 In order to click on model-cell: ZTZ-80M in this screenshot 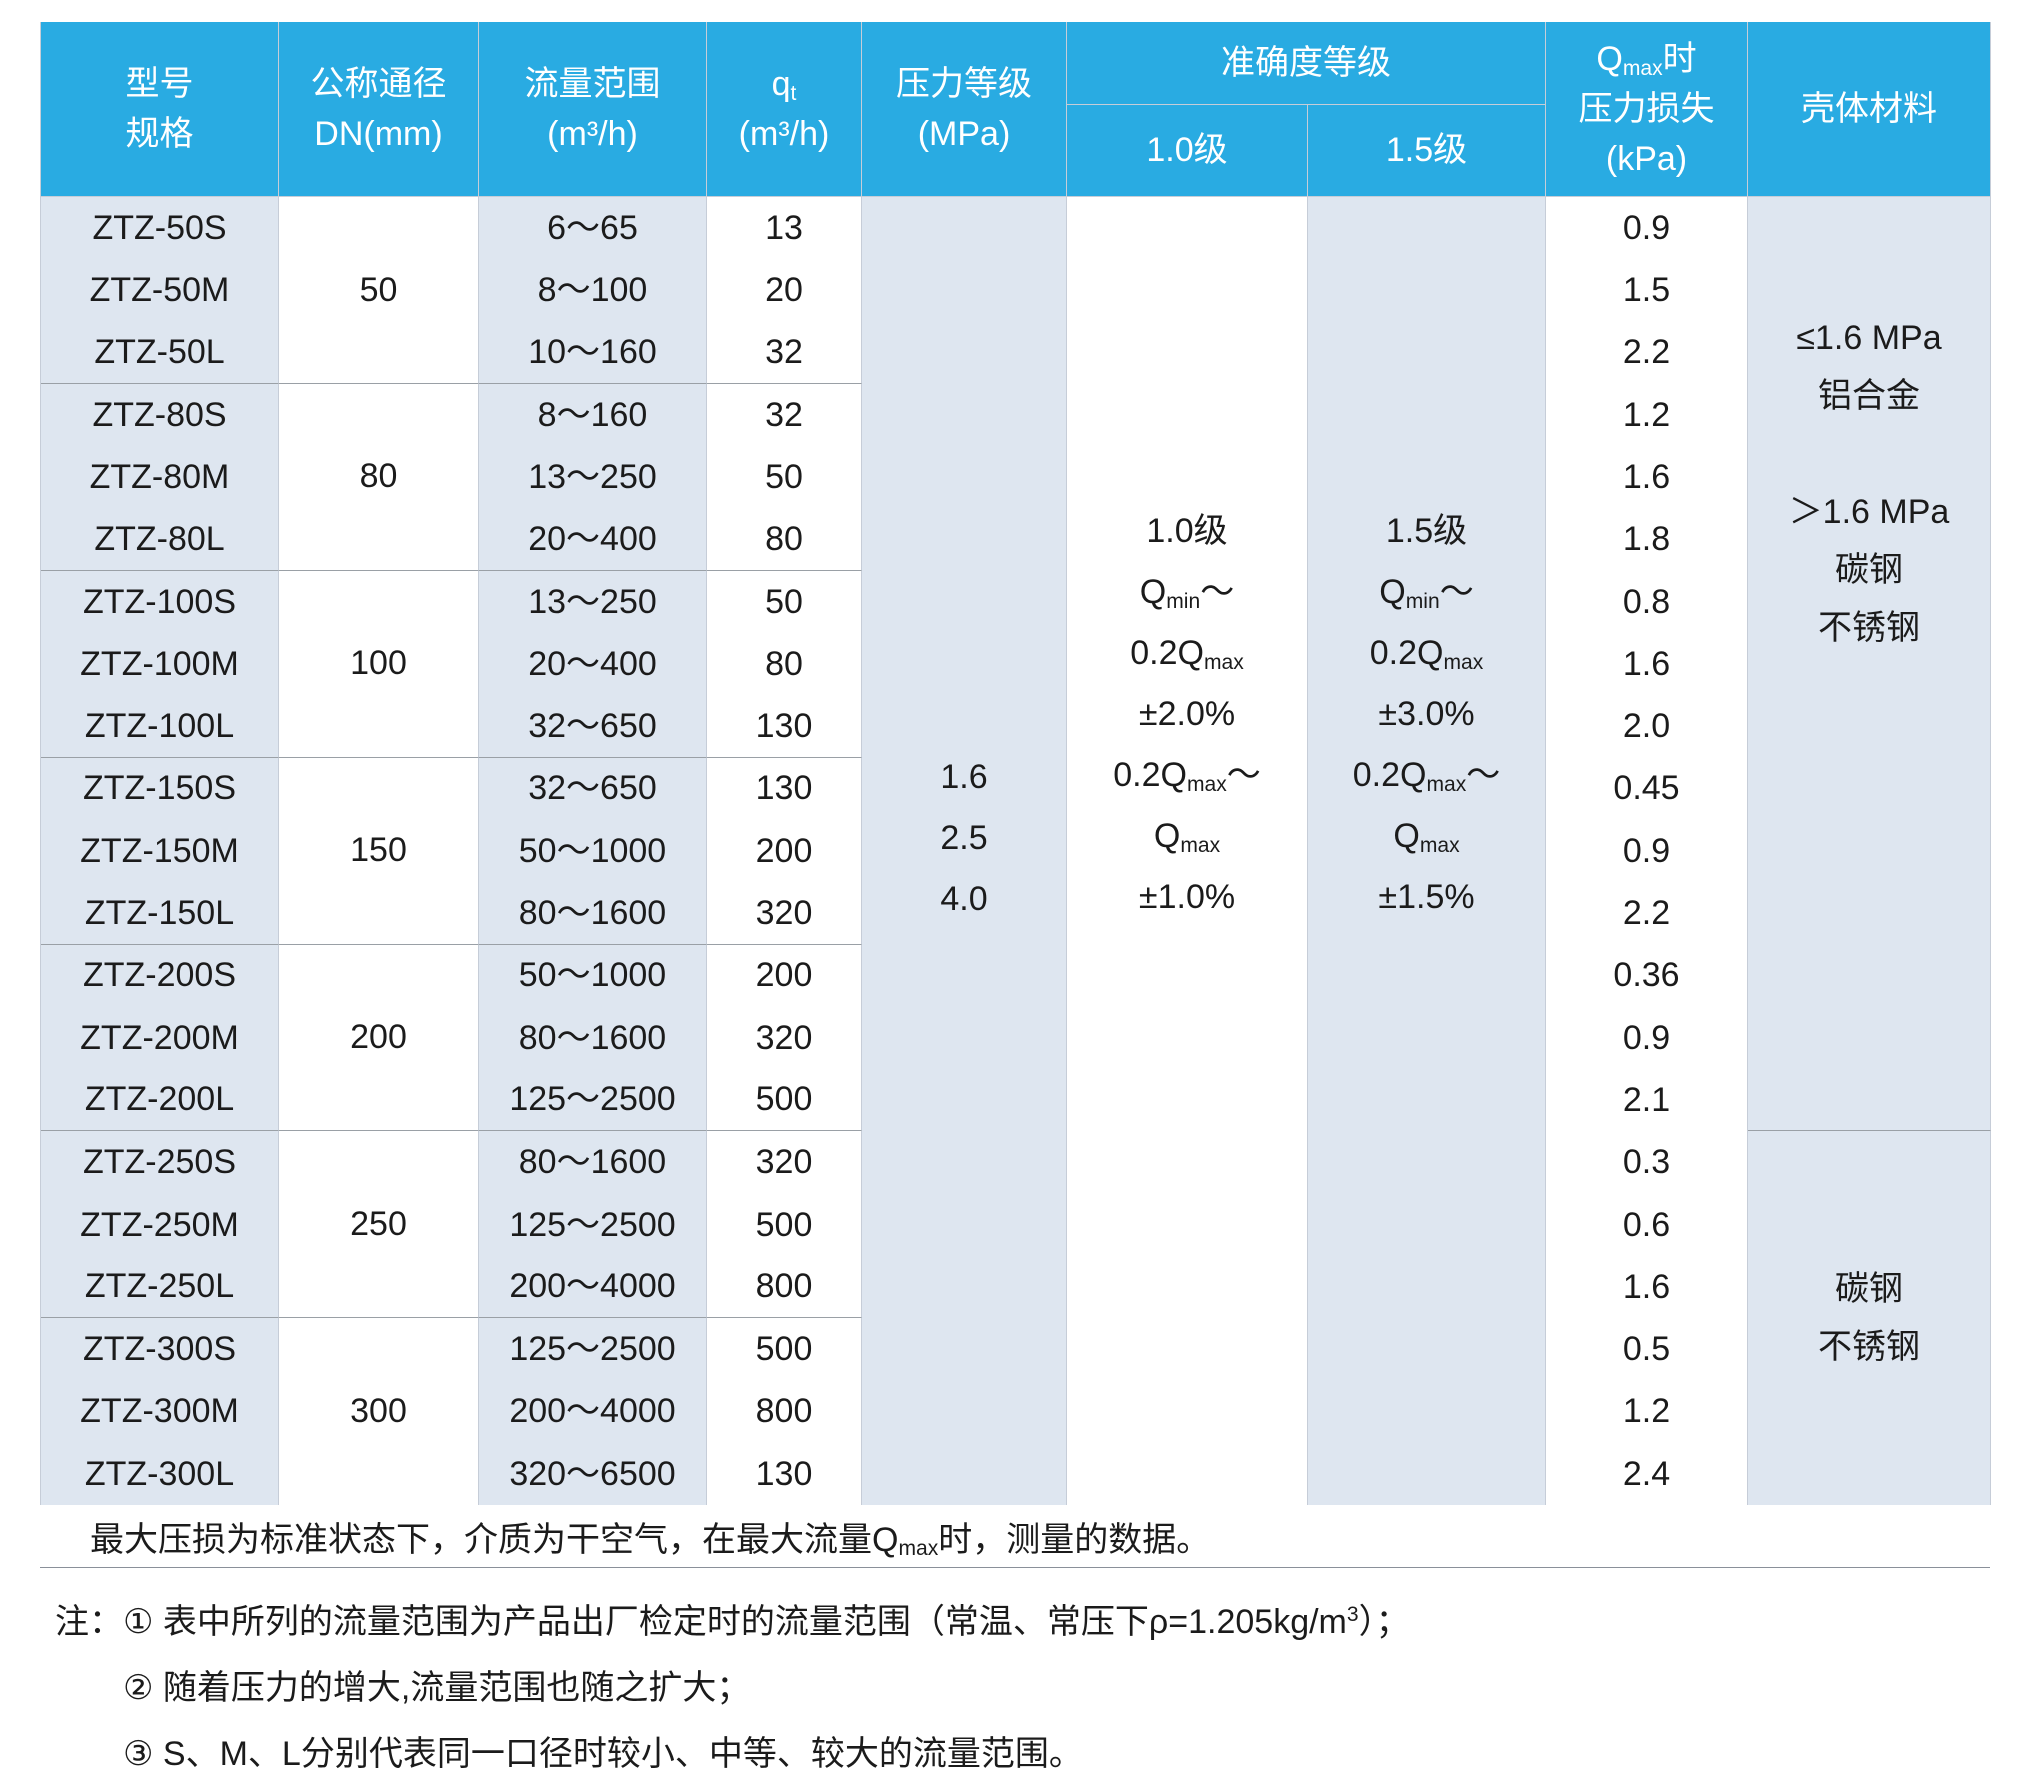, I will do `click(160, 477)`.